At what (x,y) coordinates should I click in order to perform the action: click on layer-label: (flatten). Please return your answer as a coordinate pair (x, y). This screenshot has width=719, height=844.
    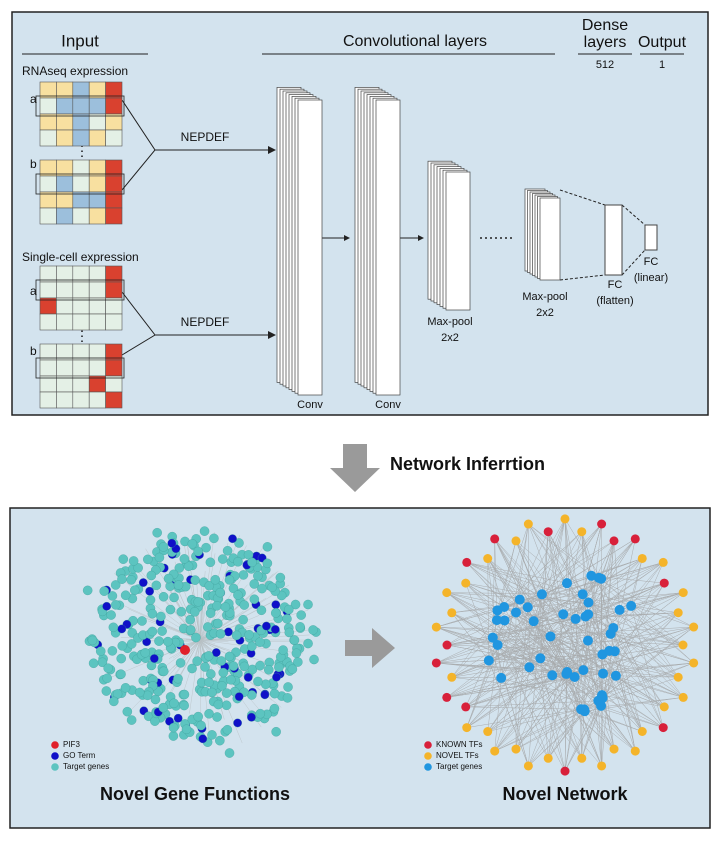
    Looking at the image, I should click on (614, 301).